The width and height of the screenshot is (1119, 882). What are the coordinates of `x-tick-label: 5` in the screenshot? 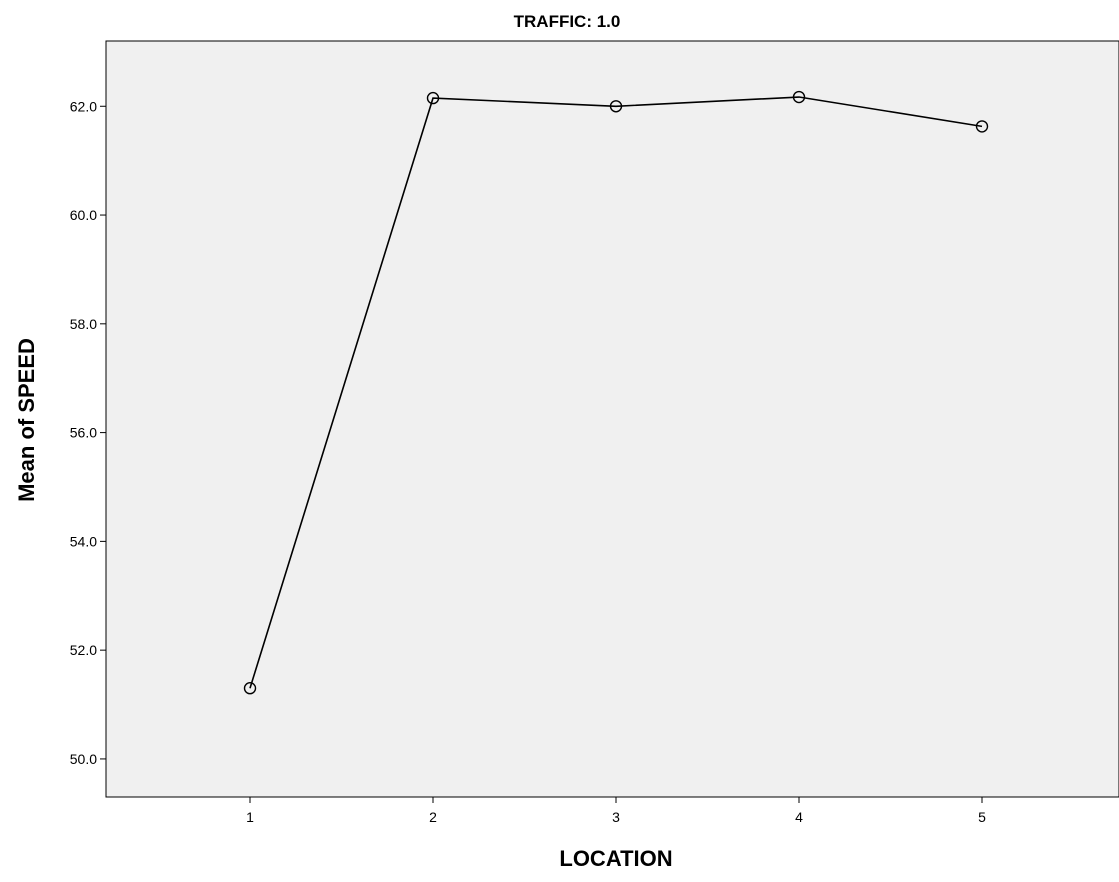 It's located at (982, 817).